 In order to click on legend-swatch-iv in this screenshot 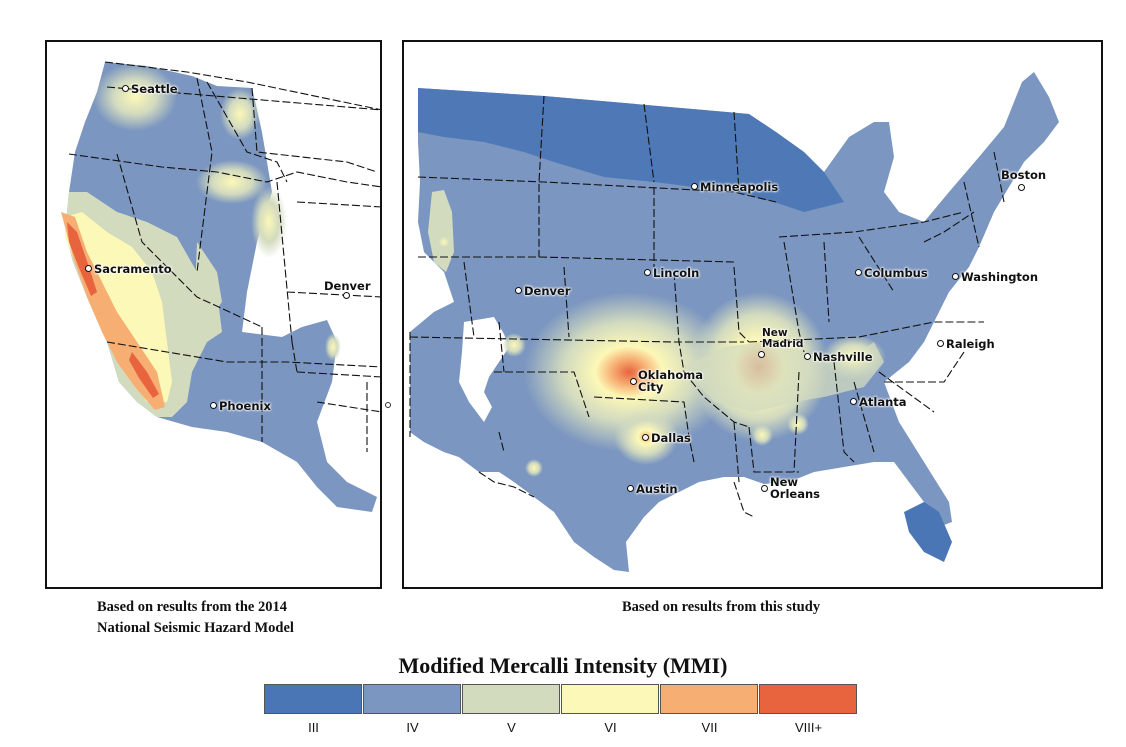, I will do `click(412, 699)`.